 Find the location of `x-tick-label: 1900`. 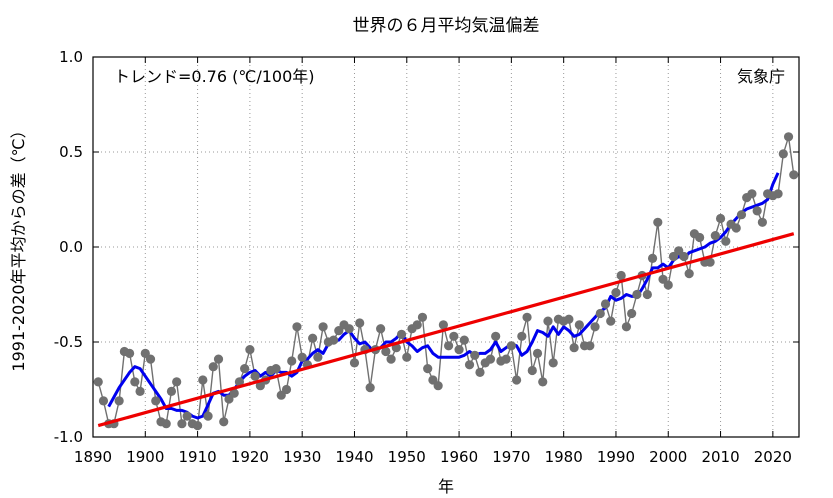

x-tick-label: 1900 is located at coordinates (145, 457).